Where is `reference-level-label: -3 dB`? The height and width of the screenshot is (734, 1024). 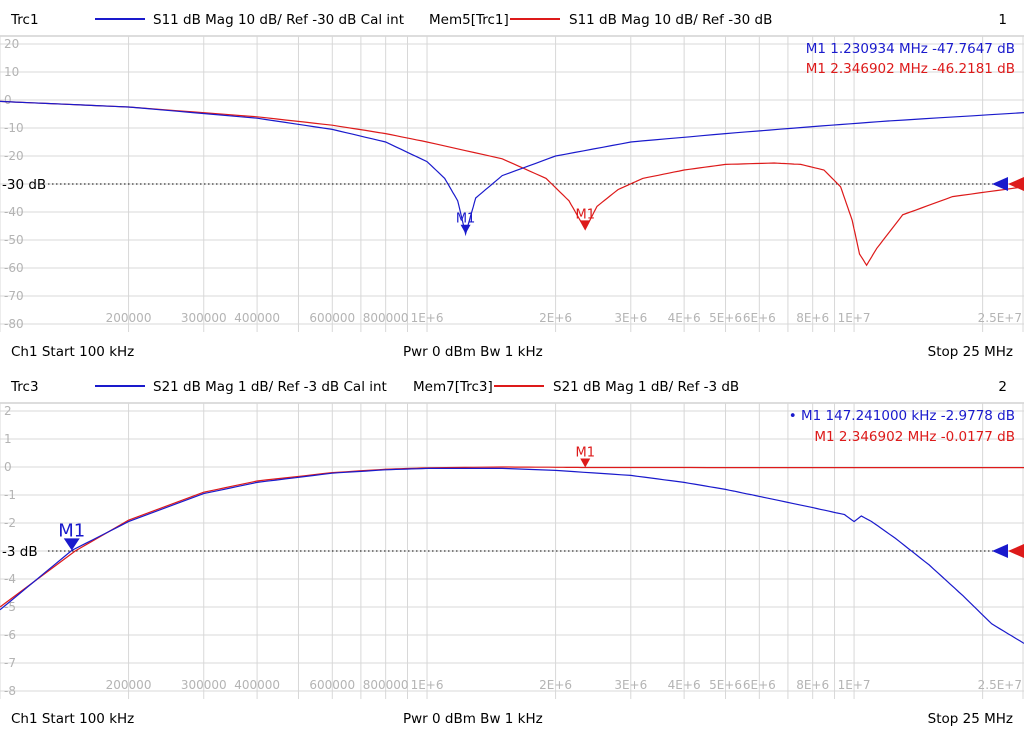
reference-level-label: -3 dB is located at coordinates (20, 552).